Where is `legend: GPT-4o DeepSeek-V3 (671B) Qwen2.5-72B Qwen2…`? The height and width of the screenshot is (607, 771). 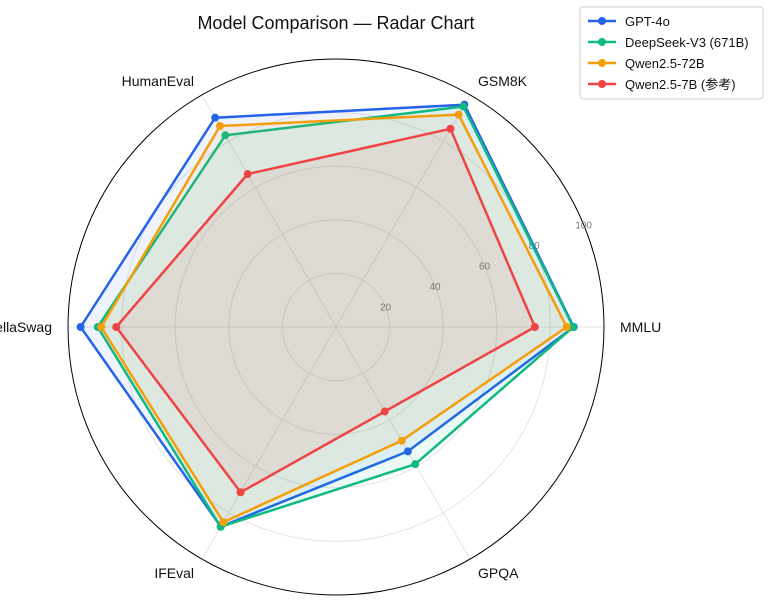 legend: GPT-4o DeepSeek-V3 (671B) Qwen2.5-72B Qwen2… is located at coordinates (671, 53).